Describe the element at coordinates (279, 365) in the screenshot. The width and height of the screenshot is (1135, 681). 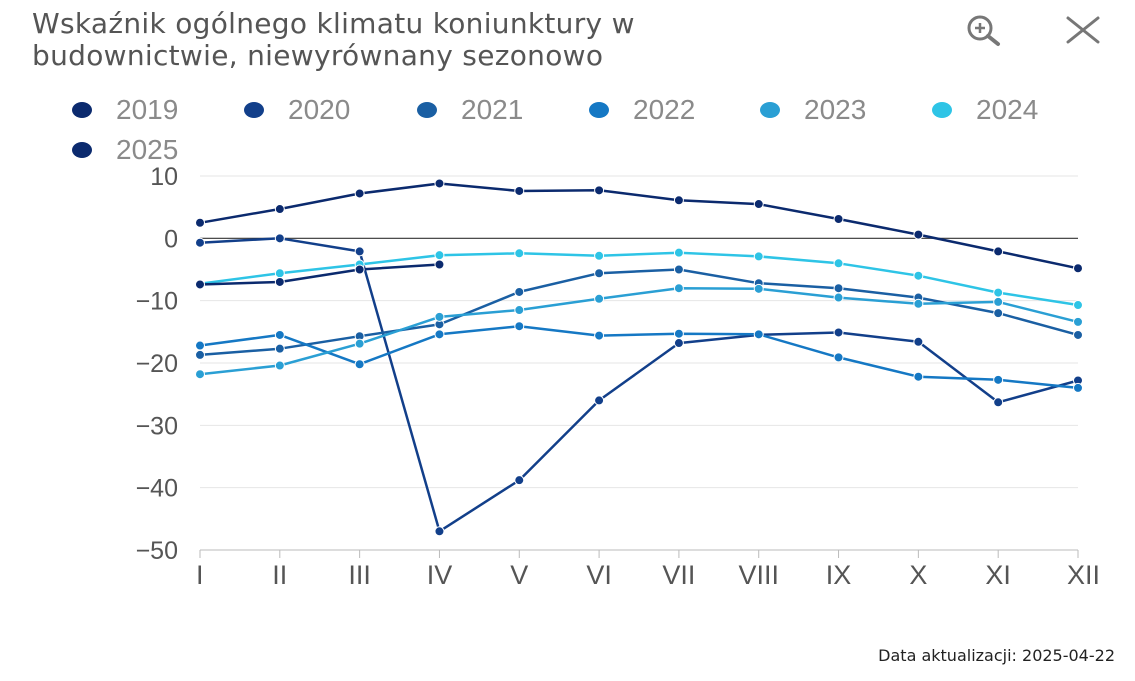
I see `data-point-2023-II` at that location.